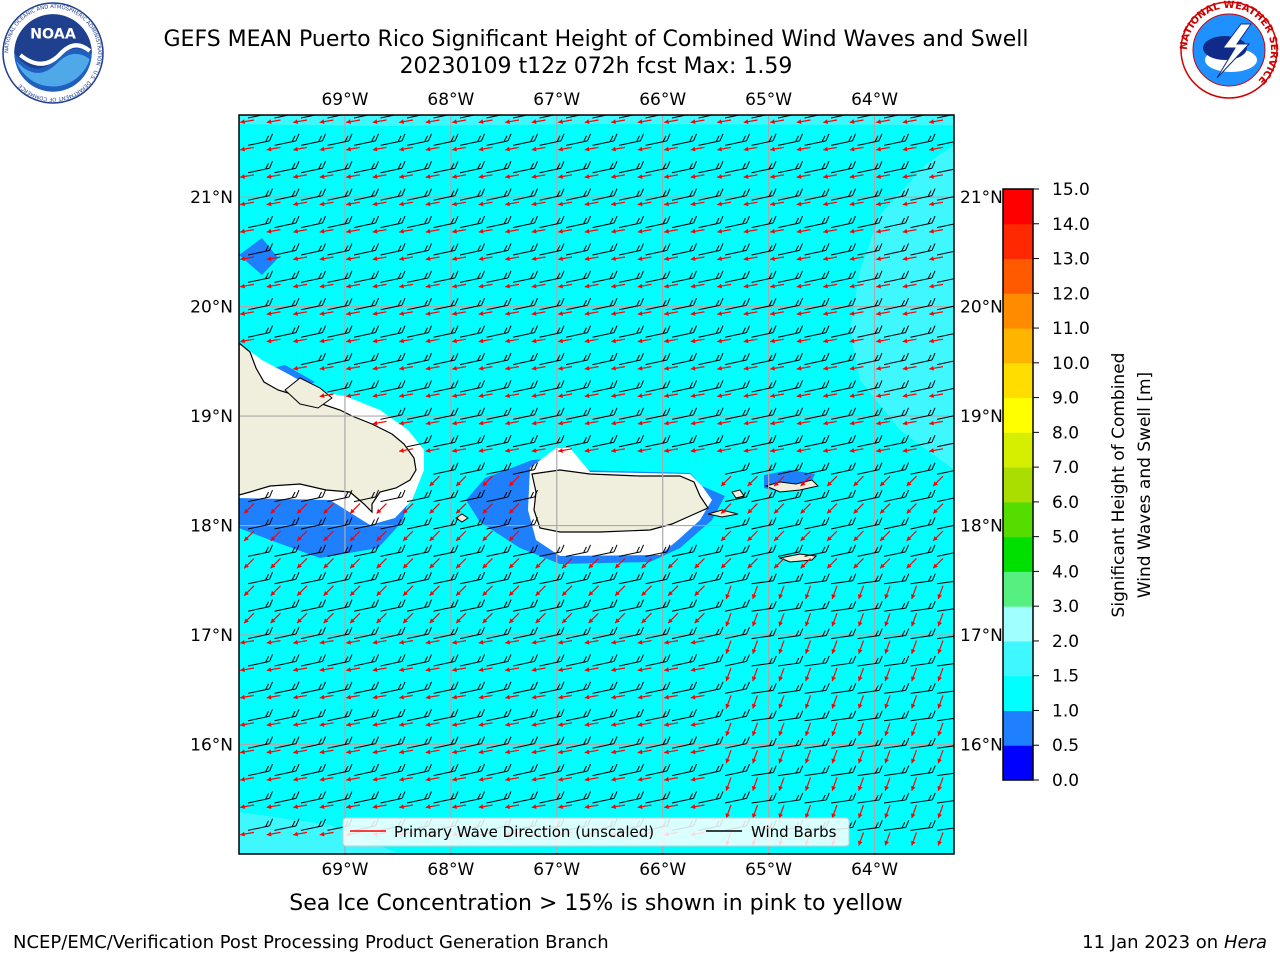  I want to click on legend-wind-barbs-label: Wind Barbs, so click(794, 832).